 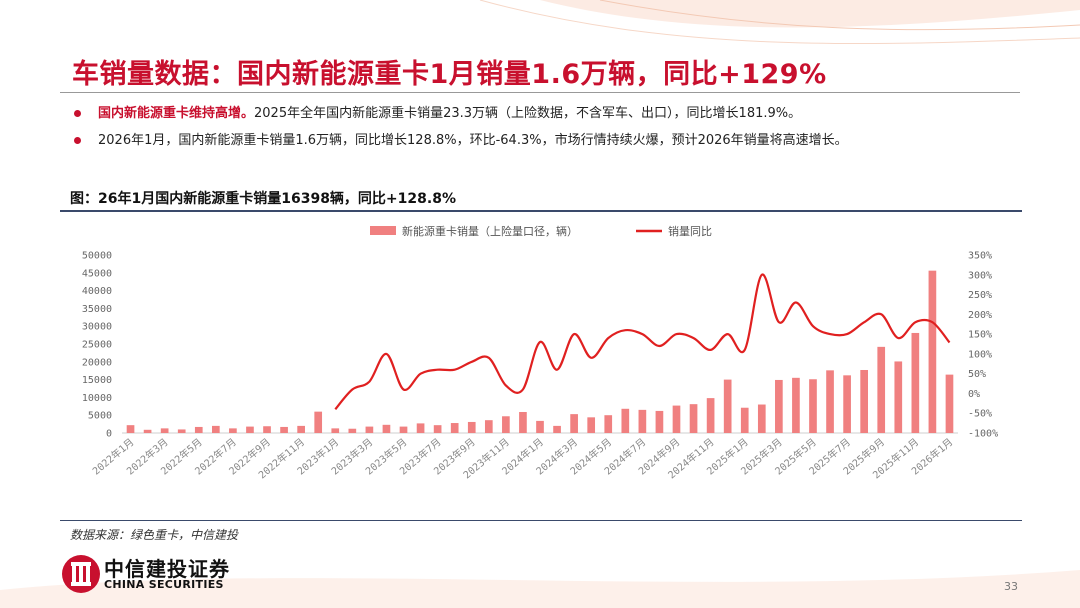 I want to click on y-right-tick-label: 0%, so click(x=974, y=394).